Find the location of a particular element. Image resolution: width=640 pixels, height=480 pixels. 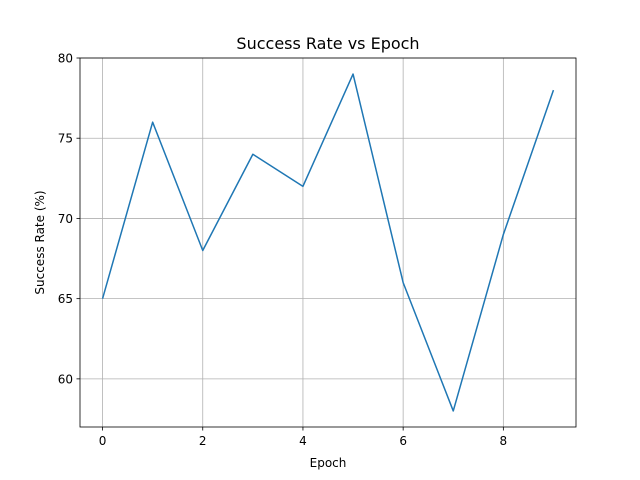

x-tick-label: 6 is located at coordinates (403, 441).